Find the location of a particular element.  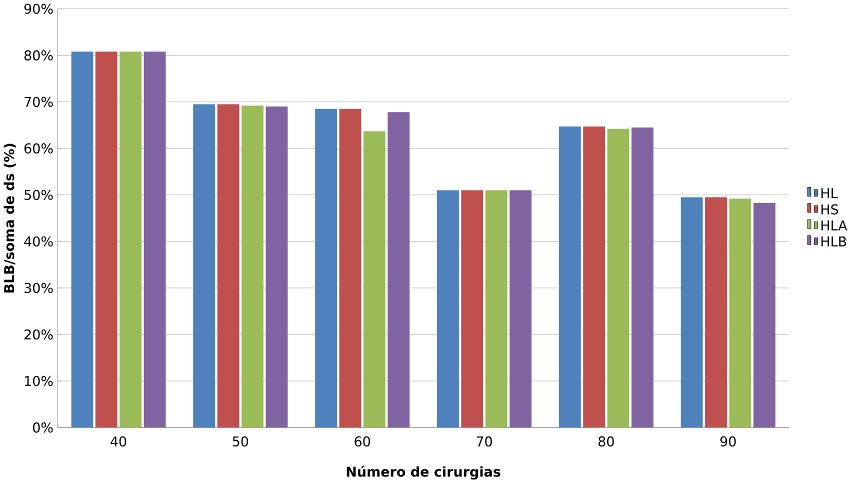

x-tick-label: 50 is located at coordinates (240, 441).